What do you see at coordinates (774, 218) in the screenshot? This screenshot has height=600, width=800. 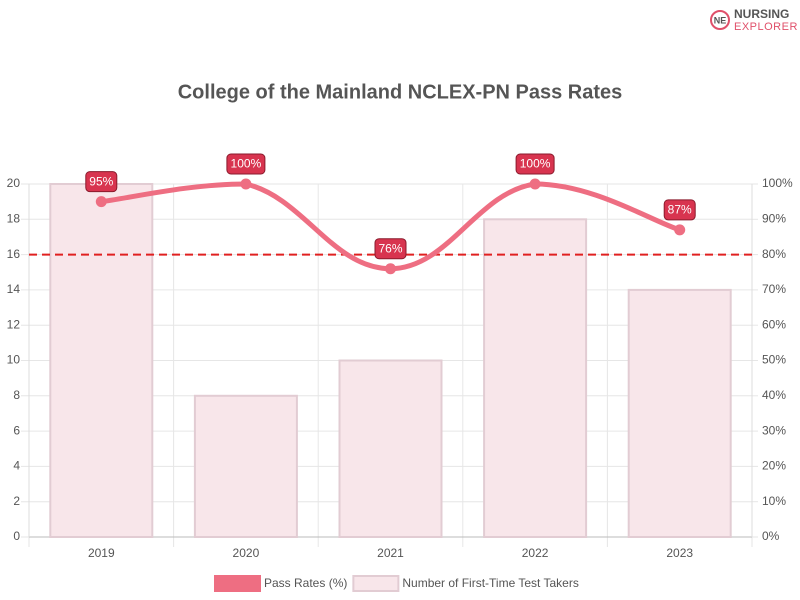 I see `y2-tick-label: 90%` at bounding box center [774, 218].